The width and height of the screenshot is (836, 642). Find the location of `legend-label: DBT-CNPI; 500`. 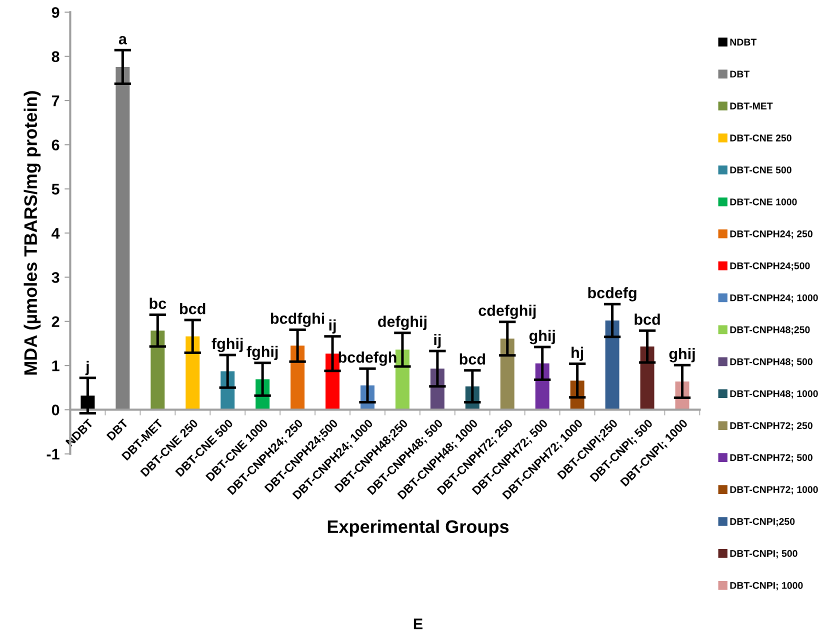

legend-label: DBT-CNPI; 500 is located at coordinates (764, 554).